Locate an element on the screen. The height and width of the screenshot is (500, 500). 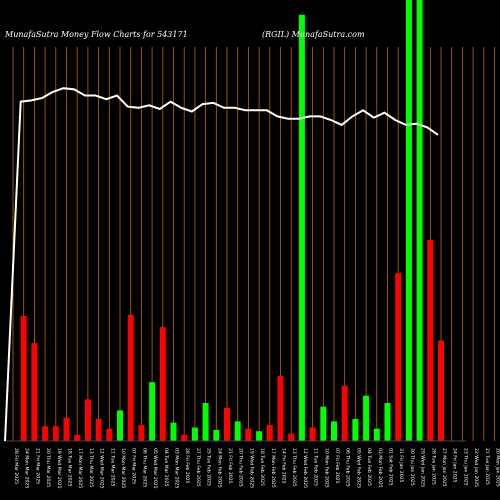
x-tick-label: 13 Thu Feb 2025 is located at coordinates (294, 467).